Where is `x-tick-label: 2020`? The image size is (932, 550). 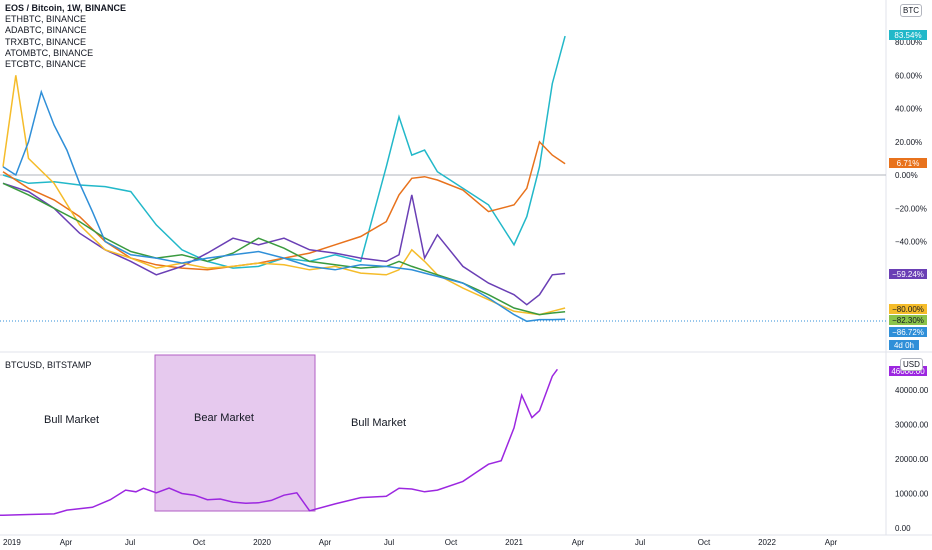
x-tick-label: 2020 is located at coordinates (262, 542).